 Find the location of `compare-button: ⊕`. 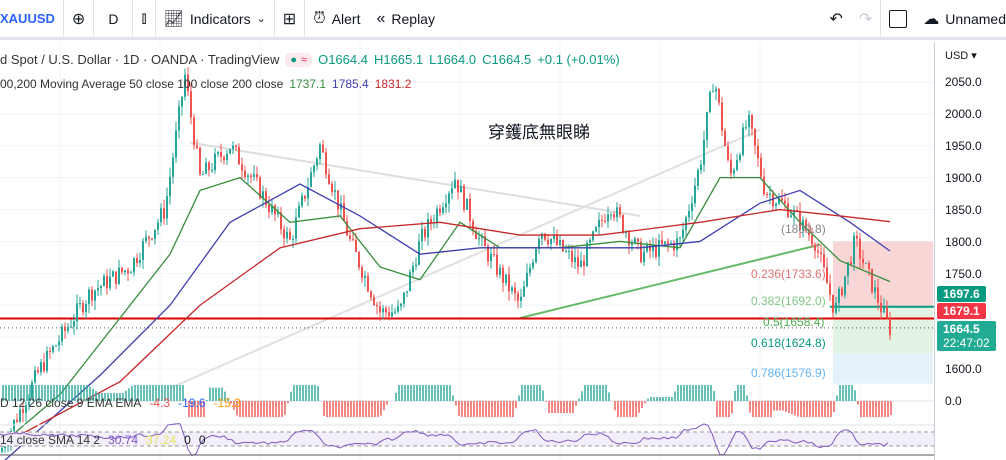

compare-button: ⊕ is located at coordinates (79, 18).